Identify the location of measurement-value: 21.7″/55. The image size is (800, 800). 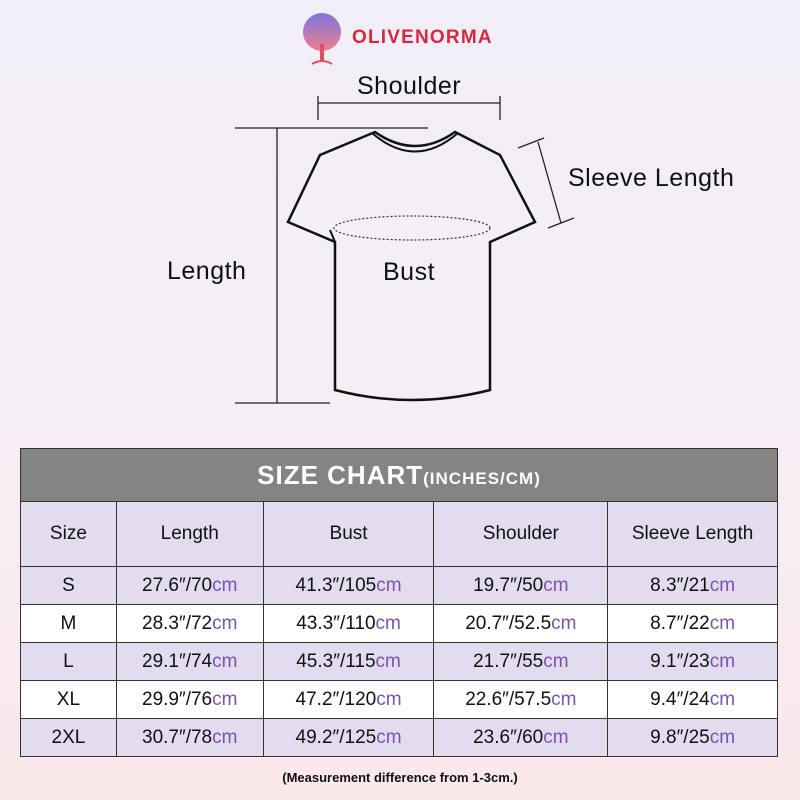
(508, 661).